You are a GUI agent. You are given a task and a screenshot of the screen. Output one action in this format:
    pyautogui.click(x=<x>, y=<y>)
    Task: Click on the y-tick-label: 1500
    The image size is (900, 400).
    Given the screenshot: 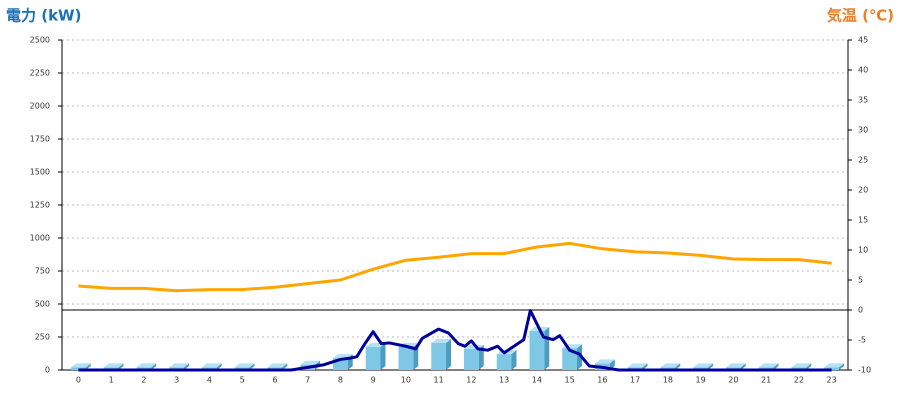 What is the action you would take?
    pyautogui.click(x=40, y=172)
    